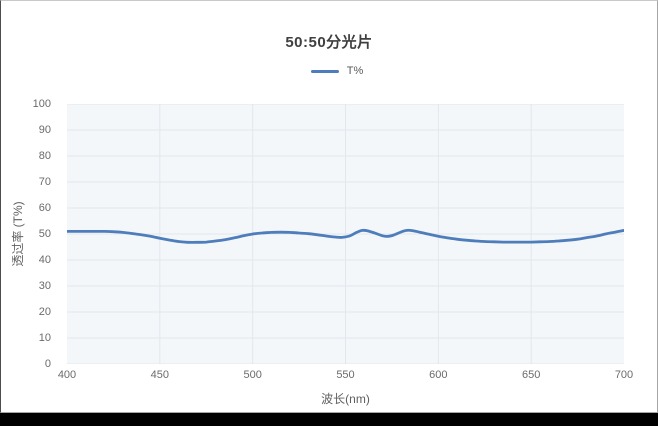 The image size is (658, 426). What do you see at coordinates (624, 375) in the screenshot?
I see `x-tick-label: 700` at bounding box center [624, 375].